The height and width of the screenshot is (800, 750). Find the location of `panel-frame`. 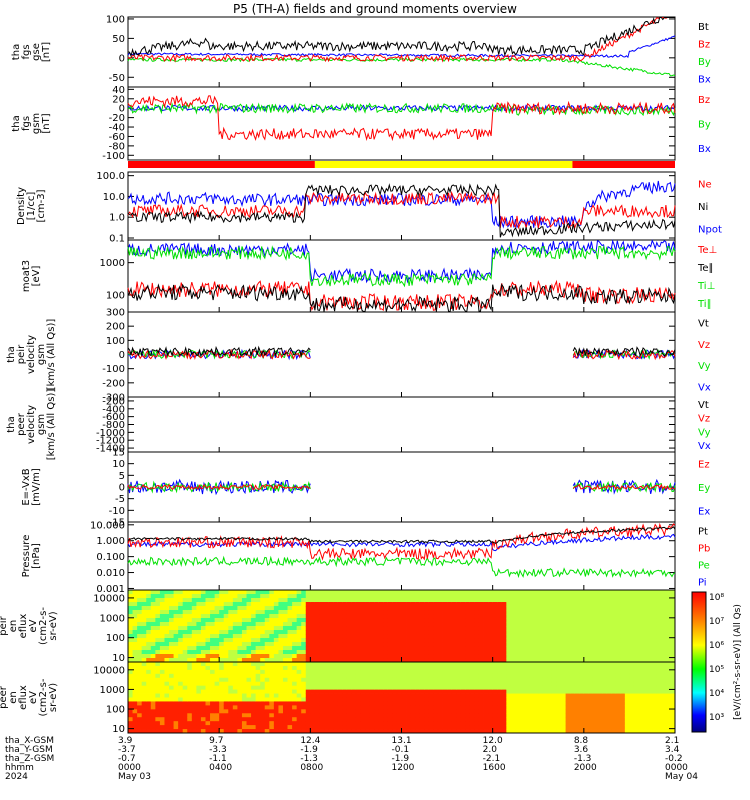

panel-frame is located at coordinates (401, 123).